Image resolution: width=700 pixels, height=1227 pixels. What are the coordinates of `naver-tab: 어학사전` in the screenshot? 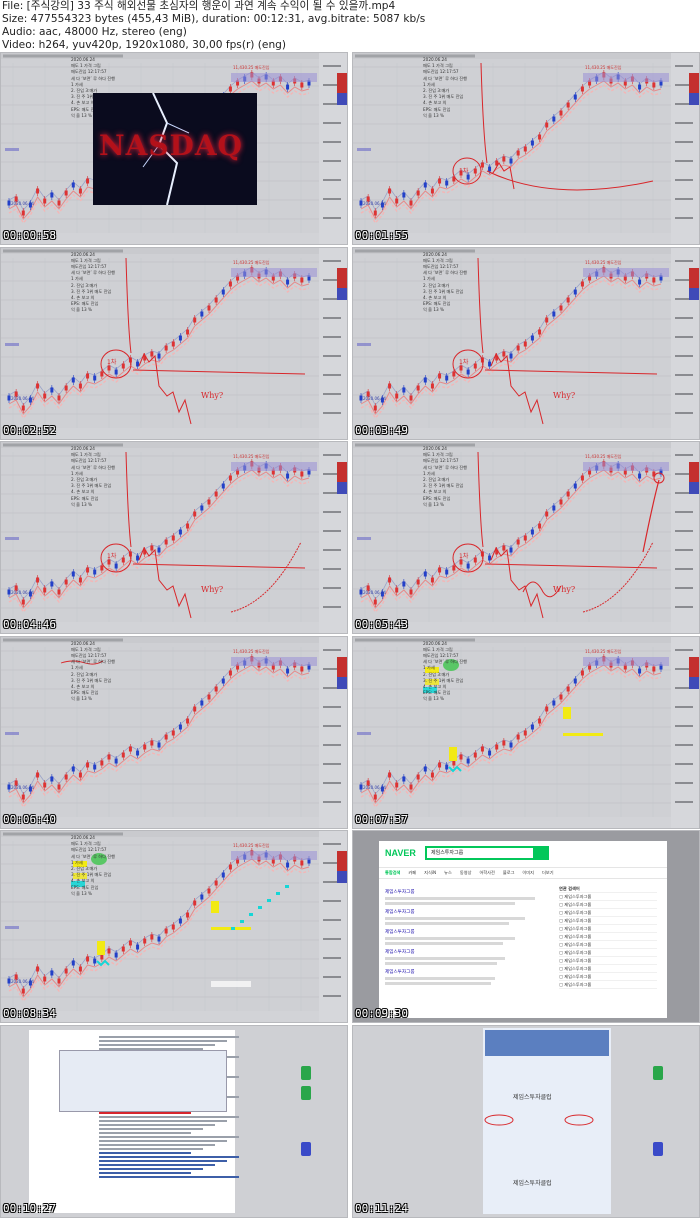 It's located at (487, 872).